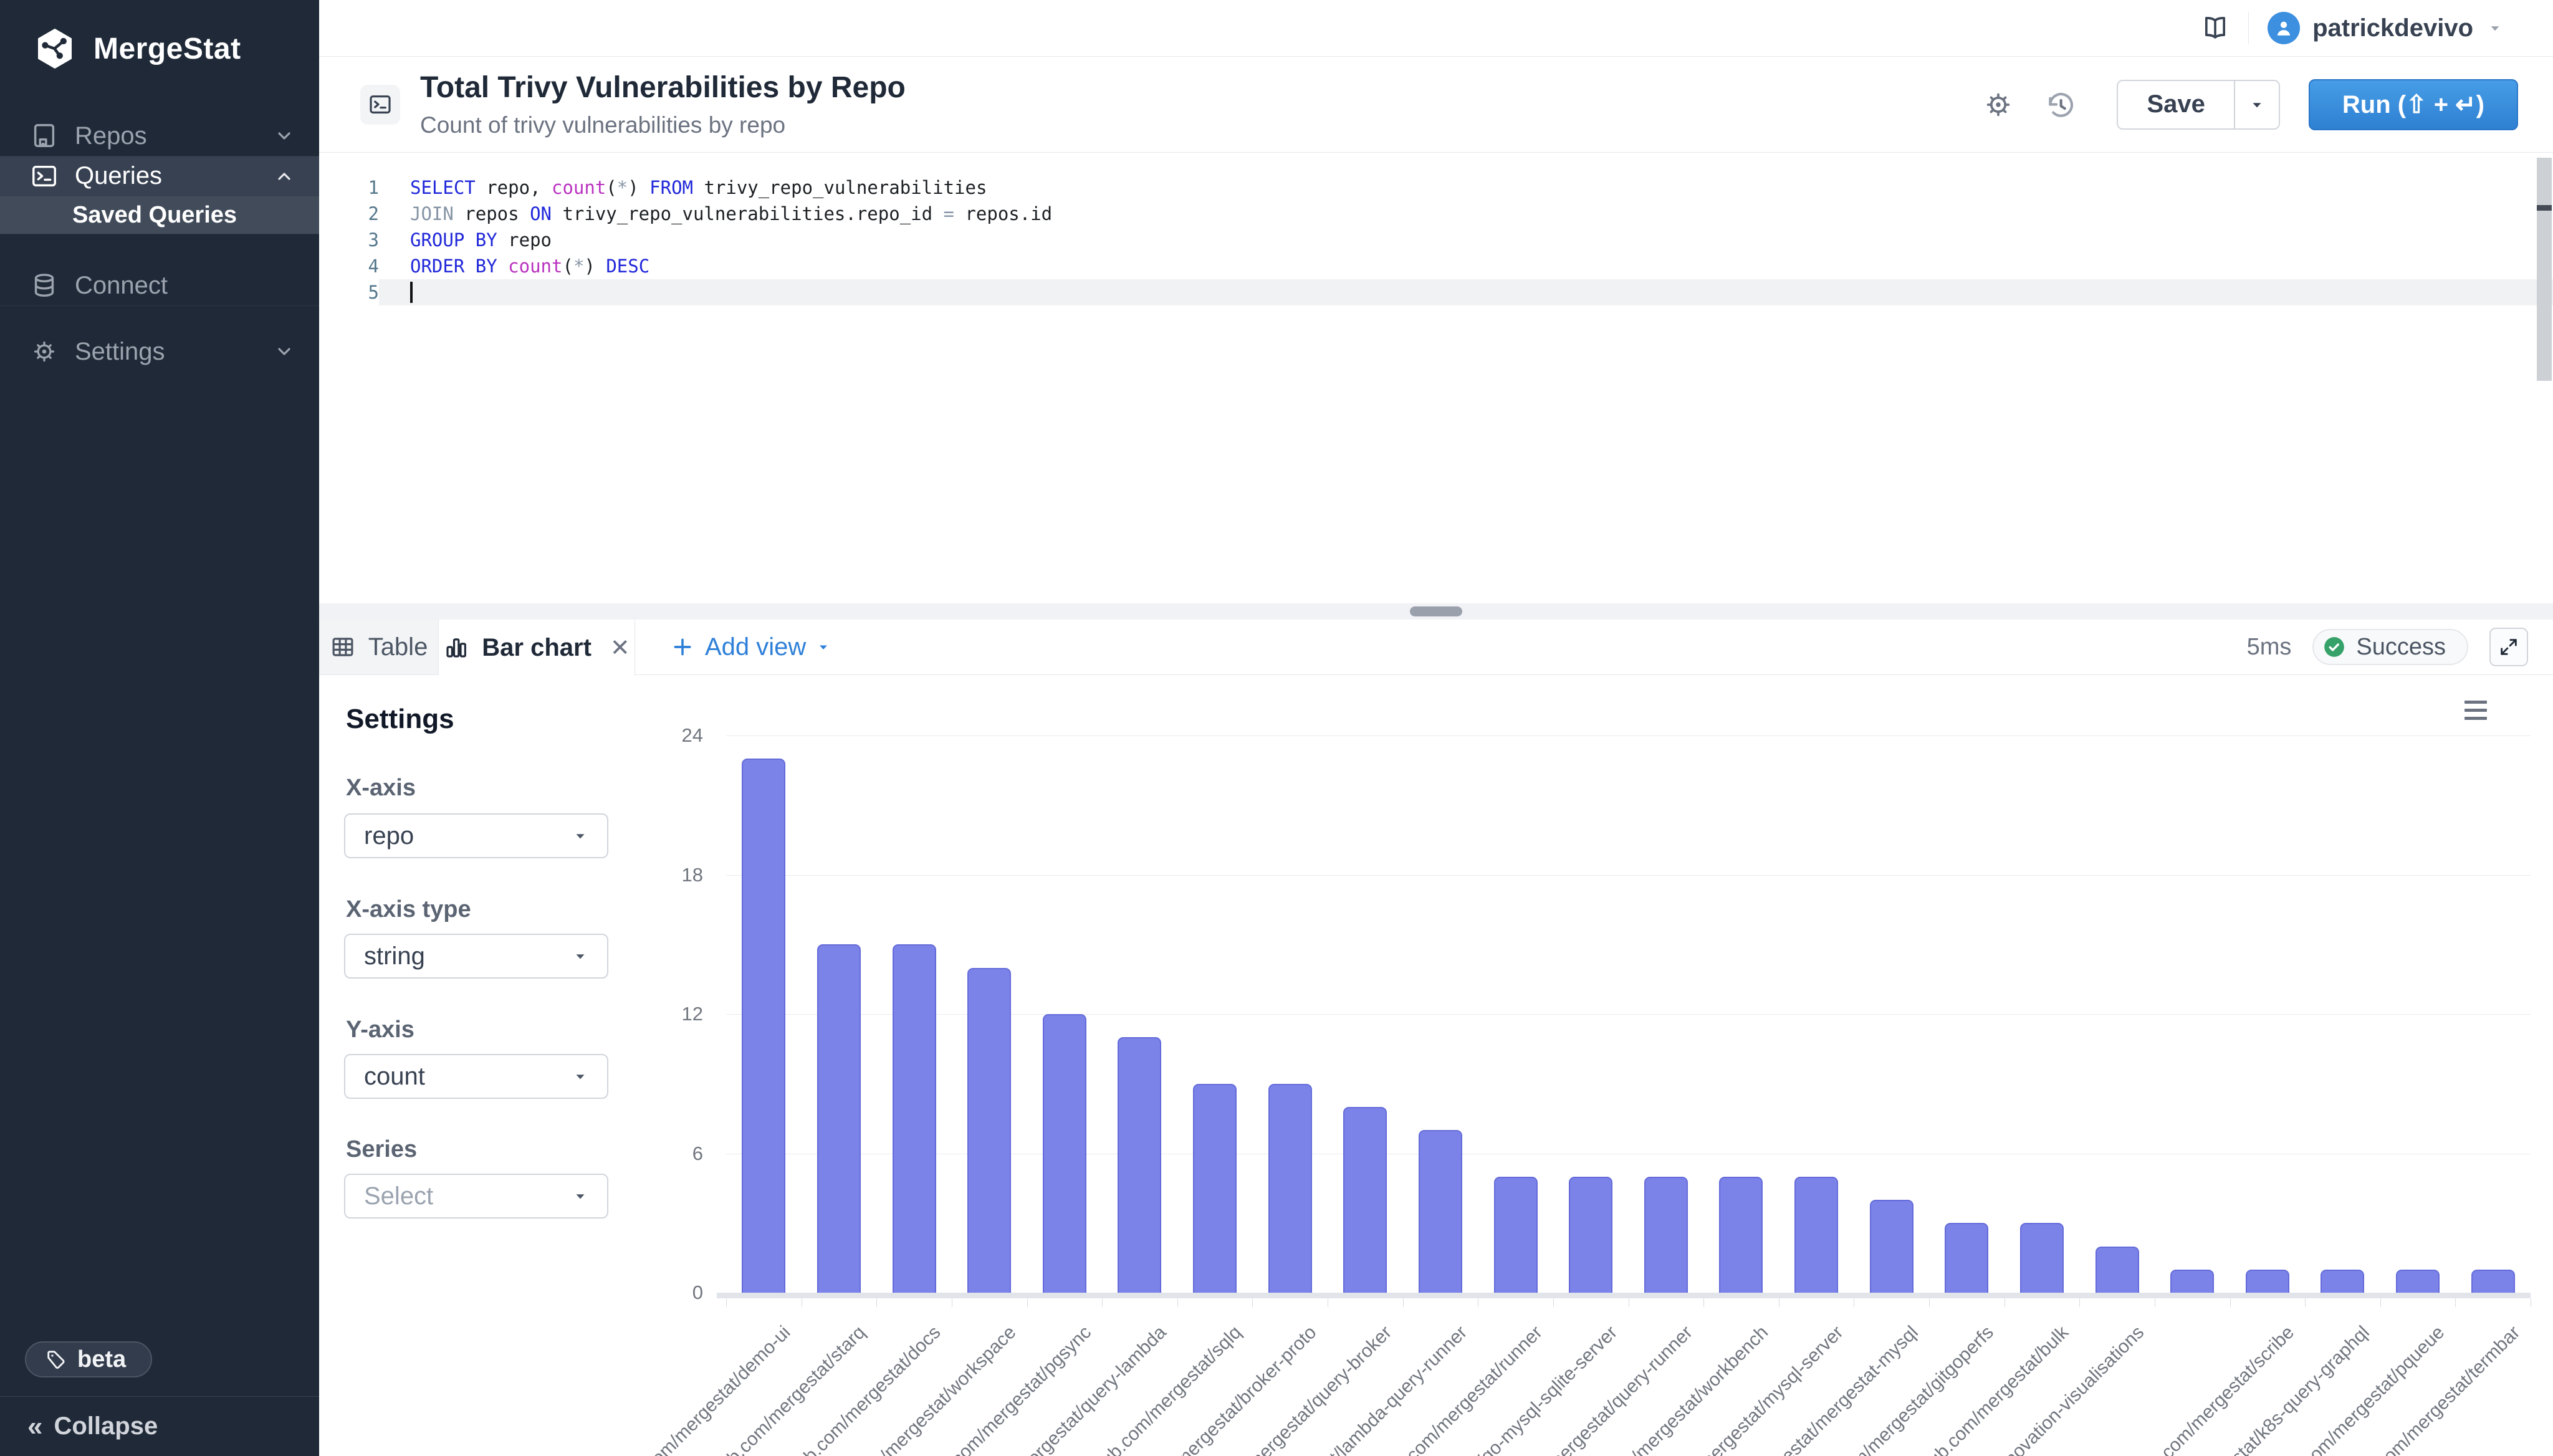 This screenshot has width=2553, height=1456. I want to click on editor-line: 3 GROUP BY repo, so click(1436, 240).